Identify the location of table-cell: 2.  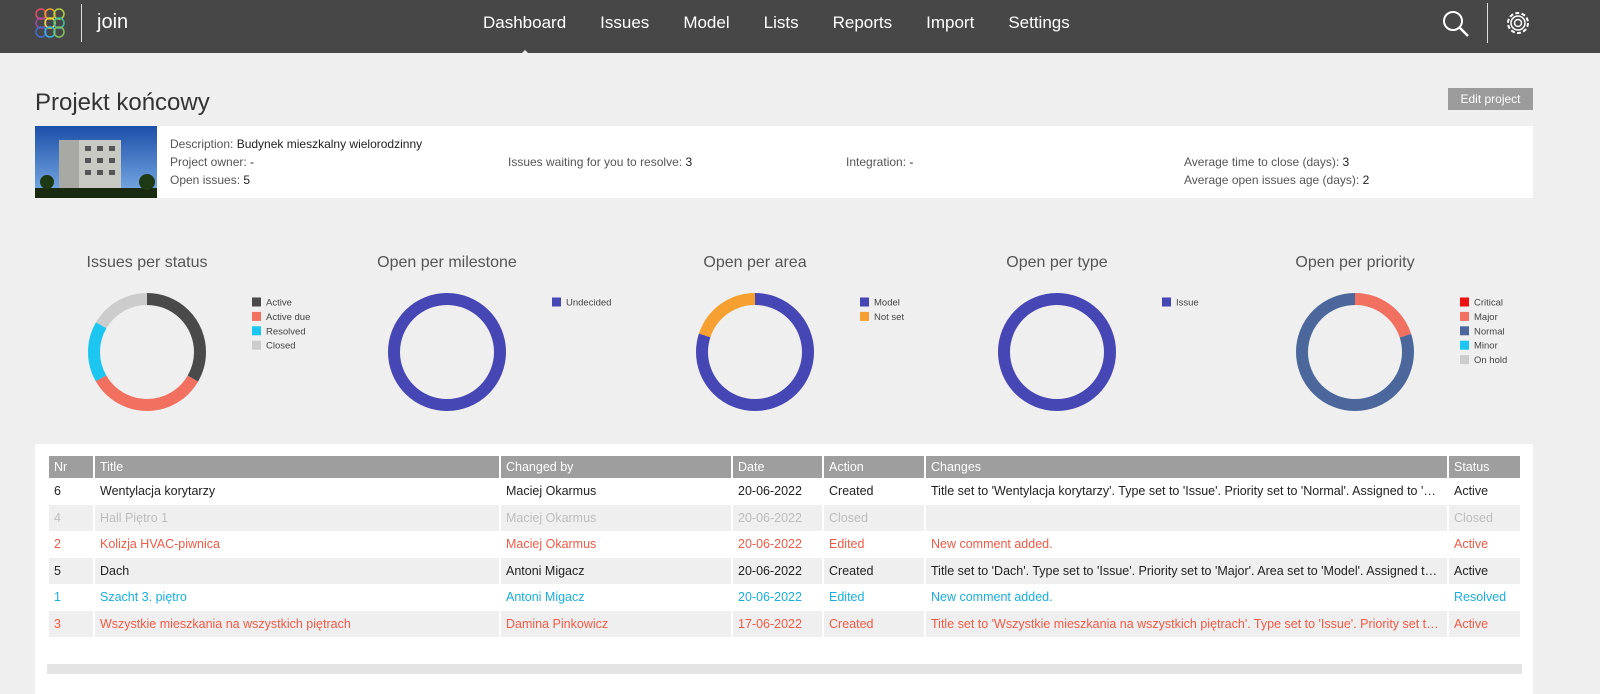
(57, 544).